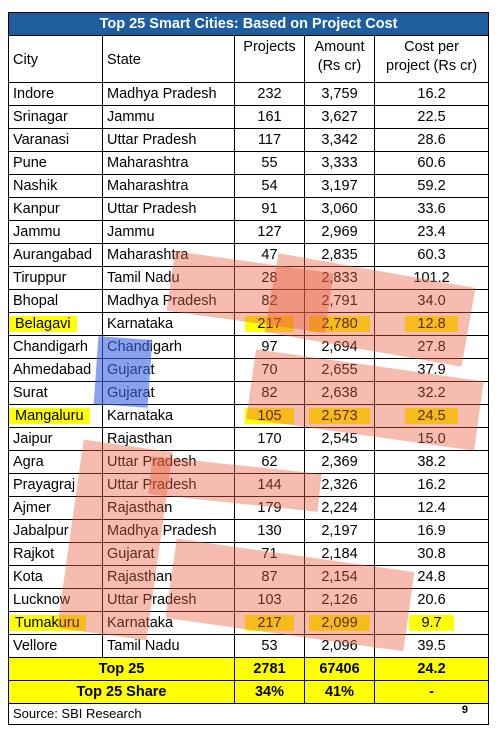  Describe the element at coordinates (431, 347) in the screenshot. I see `cost-cell: 27.8` at that location.